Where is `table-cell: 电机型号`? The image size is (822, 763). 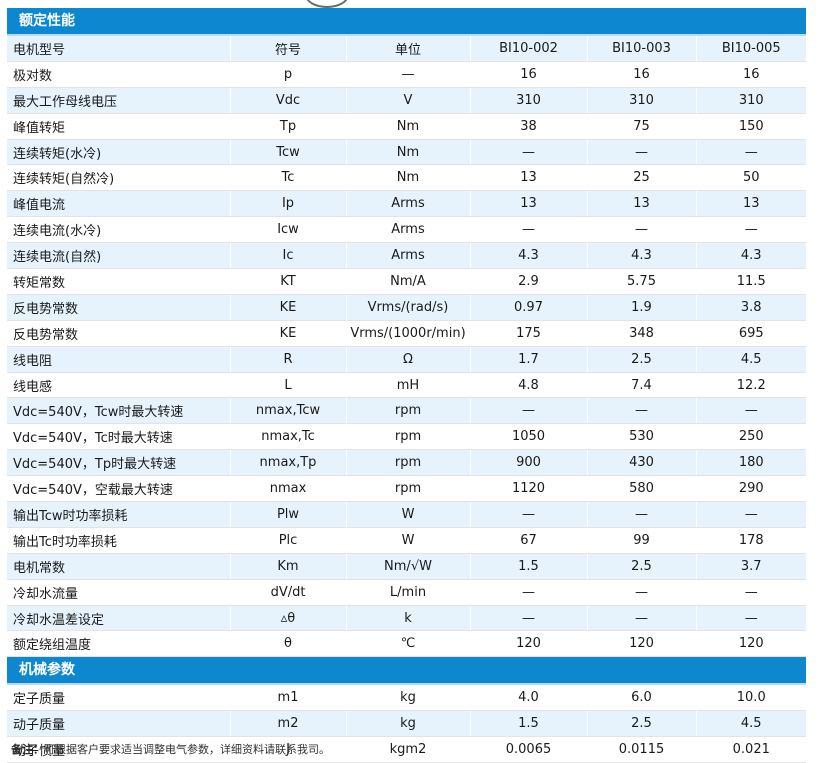
table-cell: 电机型号 is located at coordinates (118, 49).